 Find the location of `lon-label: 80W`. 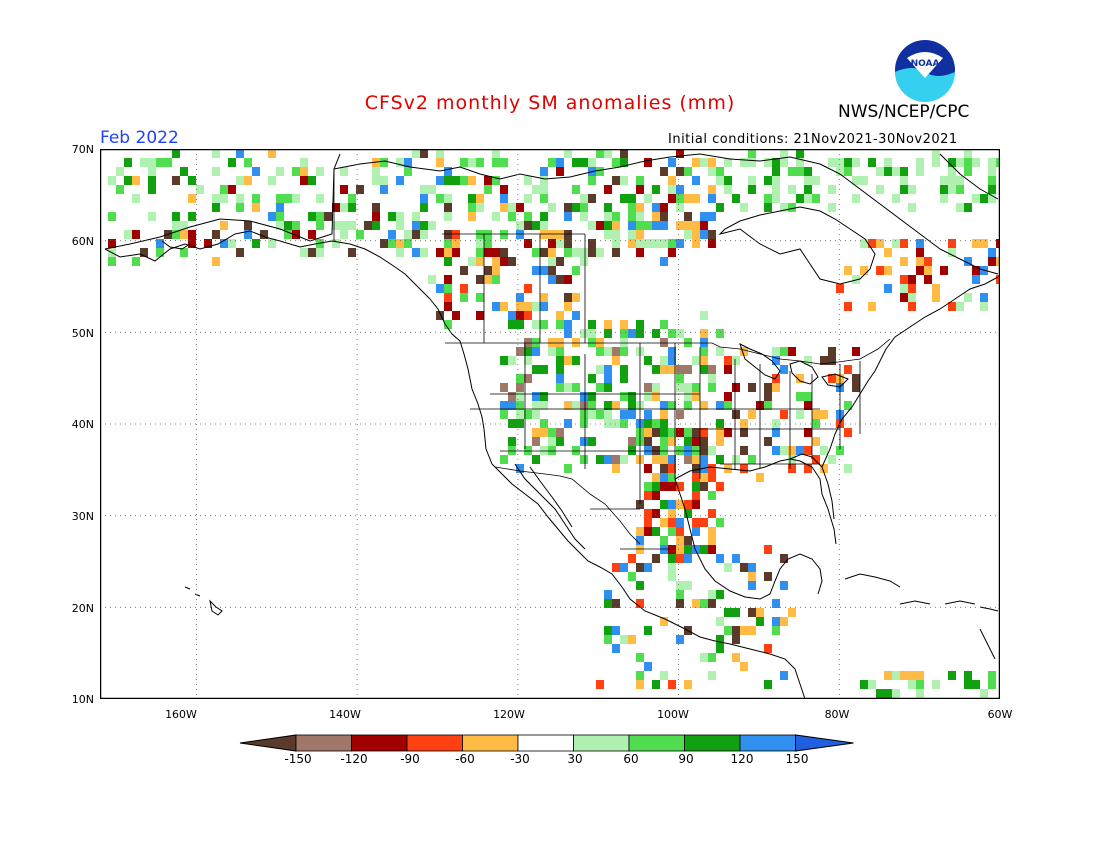

lon-label: 80W is located at coordinates (837, 714).